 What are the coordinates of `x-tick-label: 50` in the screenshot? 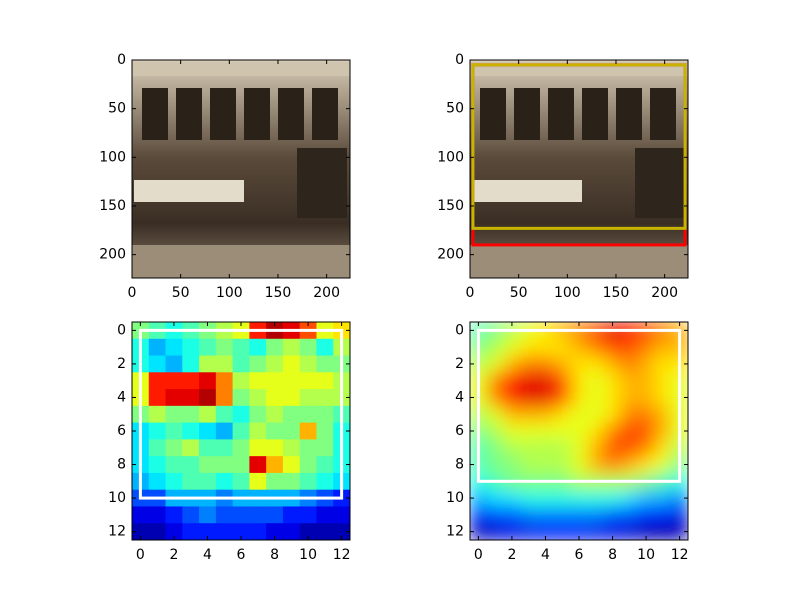 It's located at (519, 293).